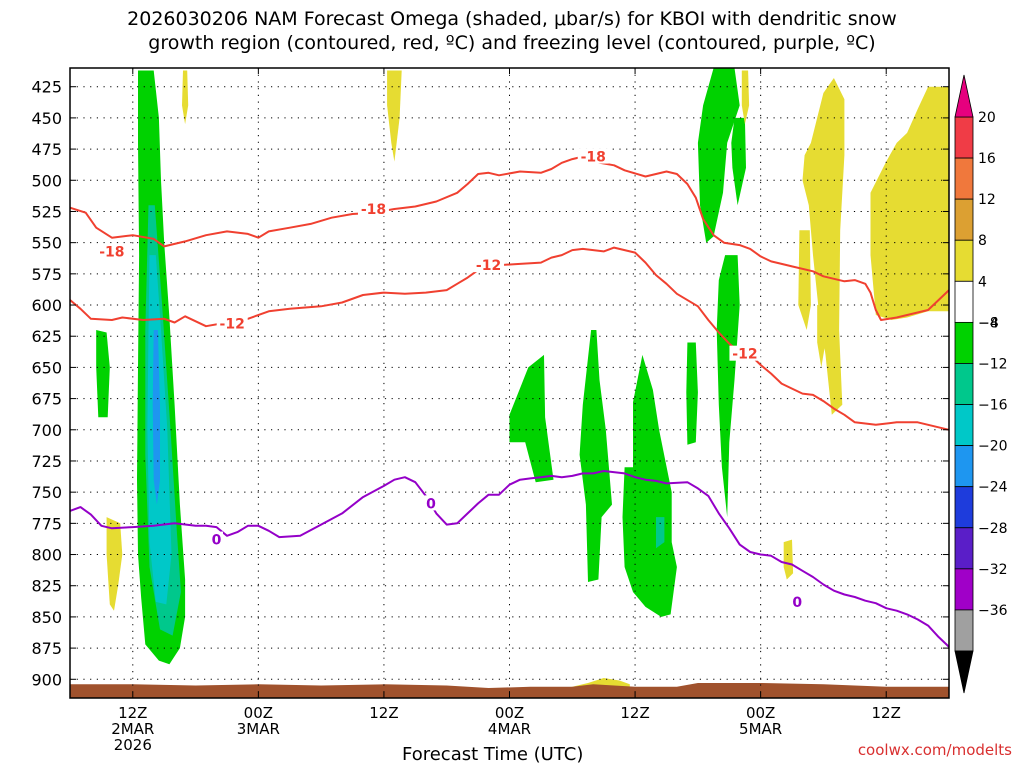 The height and width of the screenshot is (768, 1024). I want to click on y-tick-label: 725, so click(46, 461).